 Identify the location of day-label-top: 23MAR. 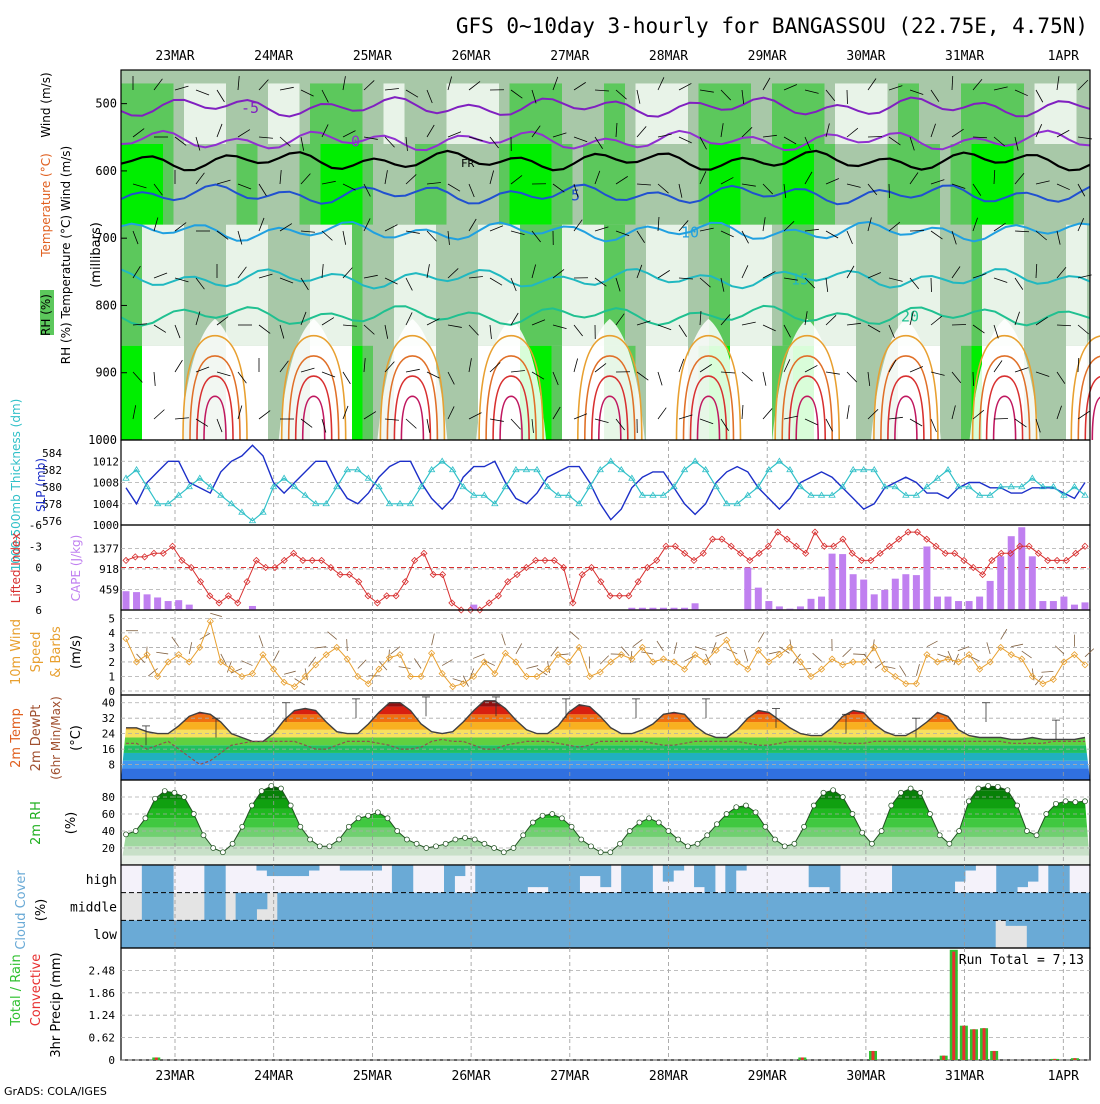
(174, 56).